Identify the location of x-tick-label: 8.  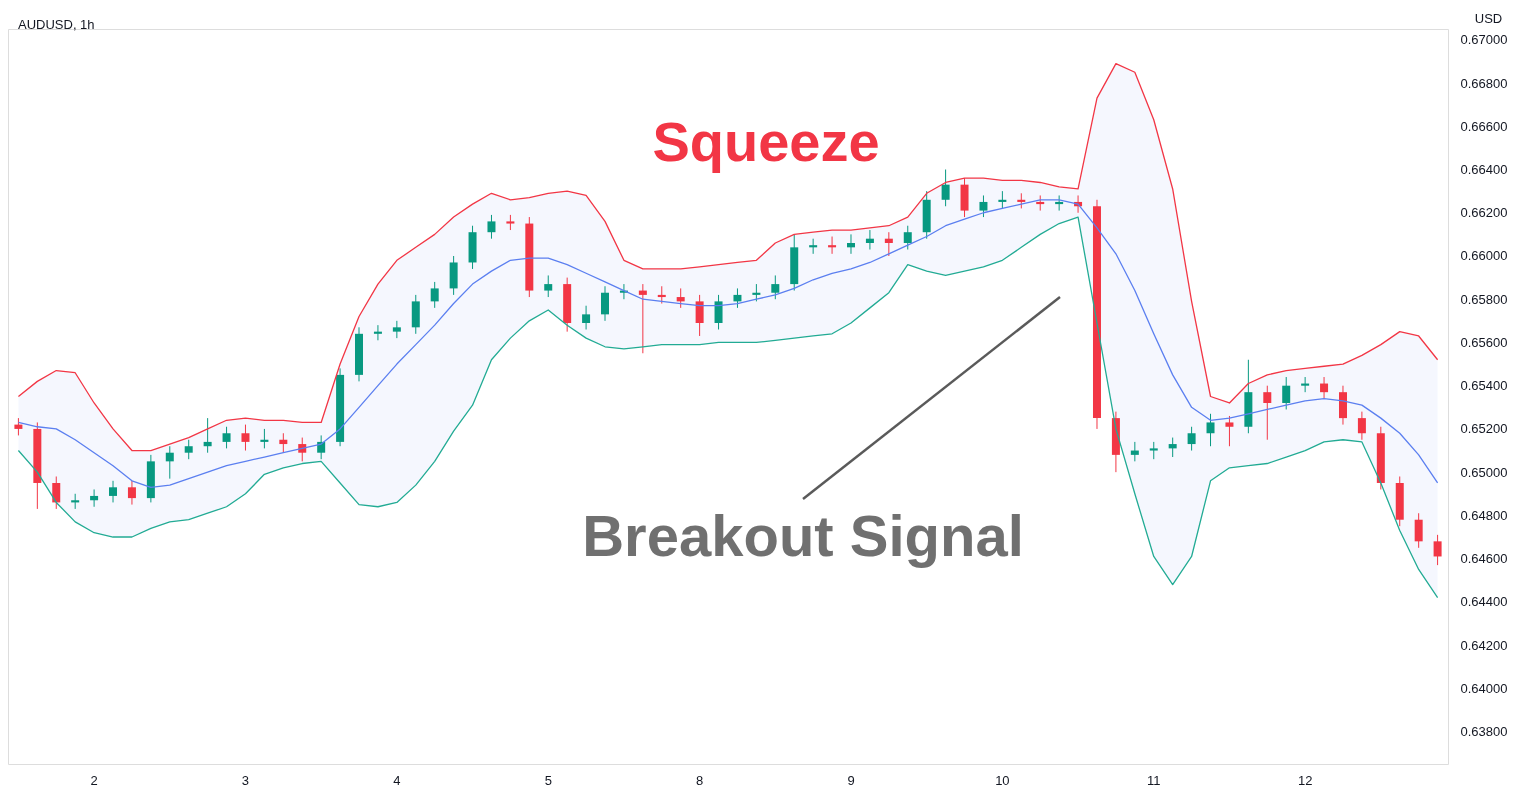
(700, 780).